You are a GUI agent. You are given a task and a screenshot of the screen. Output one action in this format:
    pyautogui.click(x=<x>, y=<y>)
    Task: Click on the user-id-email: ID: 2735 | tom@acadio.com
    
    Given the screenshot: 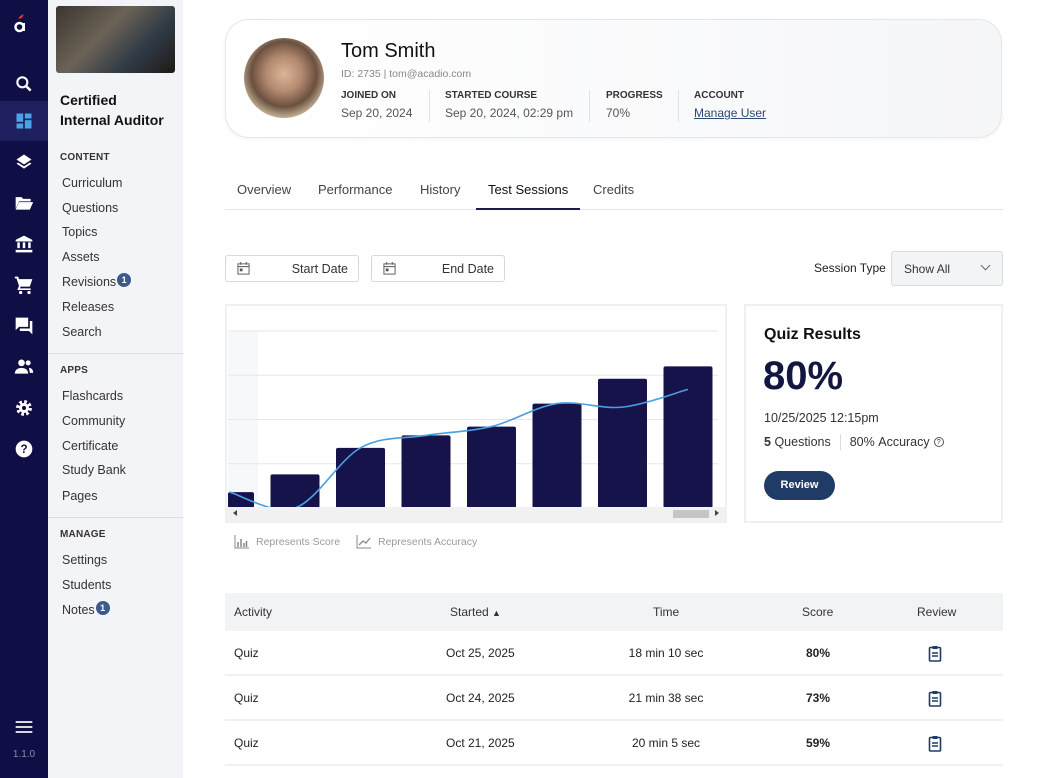 What is the action you would take?
    pyautogui.click(x=406, y=74)
    